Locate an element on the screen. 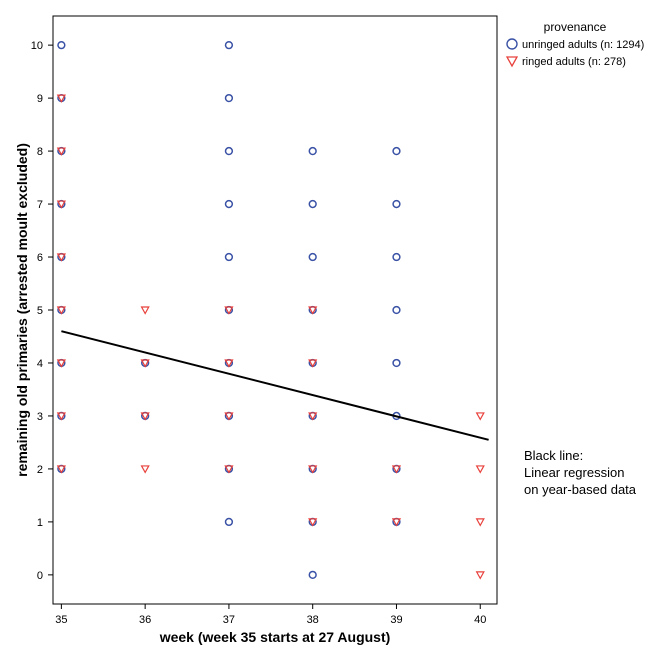 The height and width of the screenshot is (666, 666). y-tick-label: 0 is located at coordinates (40, 576).